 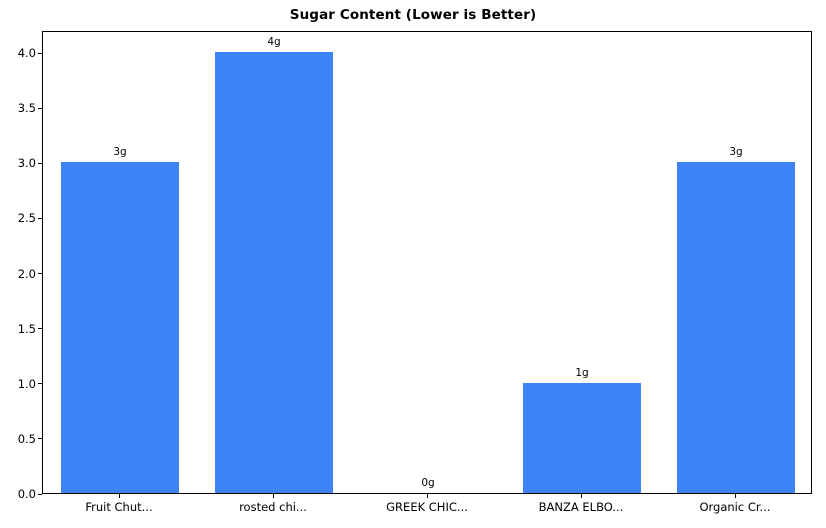 I want to click on y-axis-tick-label: 2.5, so click(x=26, y=218).